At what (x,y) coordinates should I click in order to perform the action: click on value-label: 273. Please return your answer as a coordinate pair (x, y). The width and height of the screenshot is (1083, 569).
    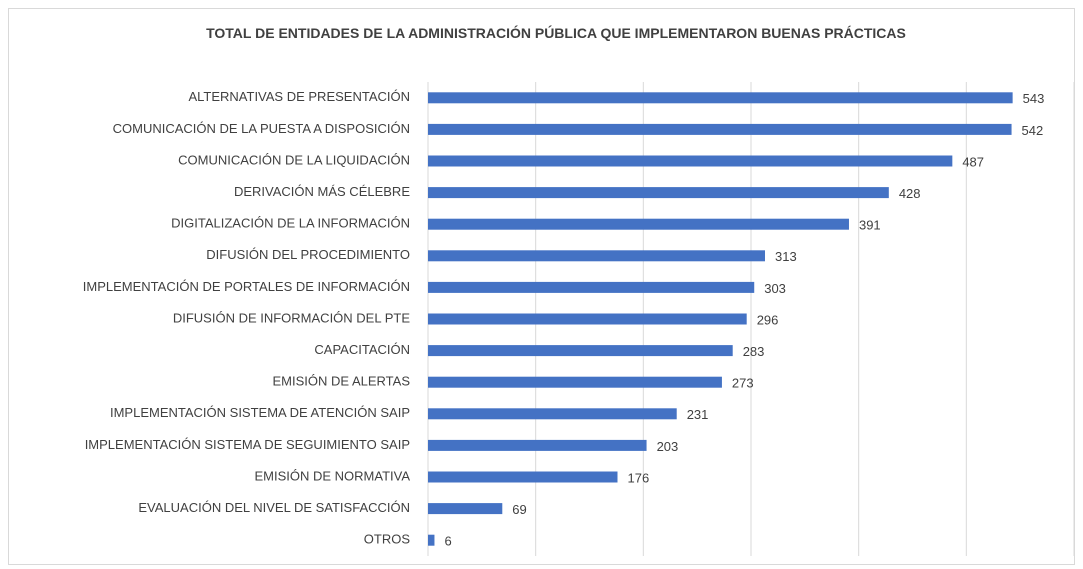
    Looking at the image, I should click on (743, 383).